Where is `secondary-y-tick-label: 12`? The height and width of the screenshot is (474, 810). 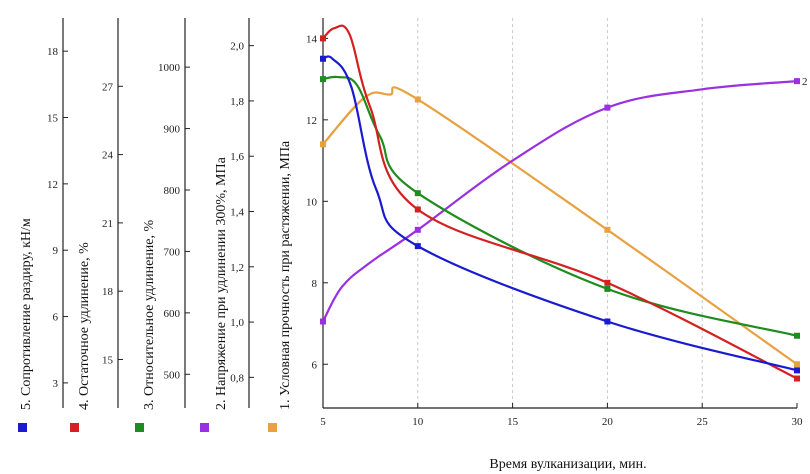
secondary-y-tick-label: 12 is located at coordinates (52, 185).